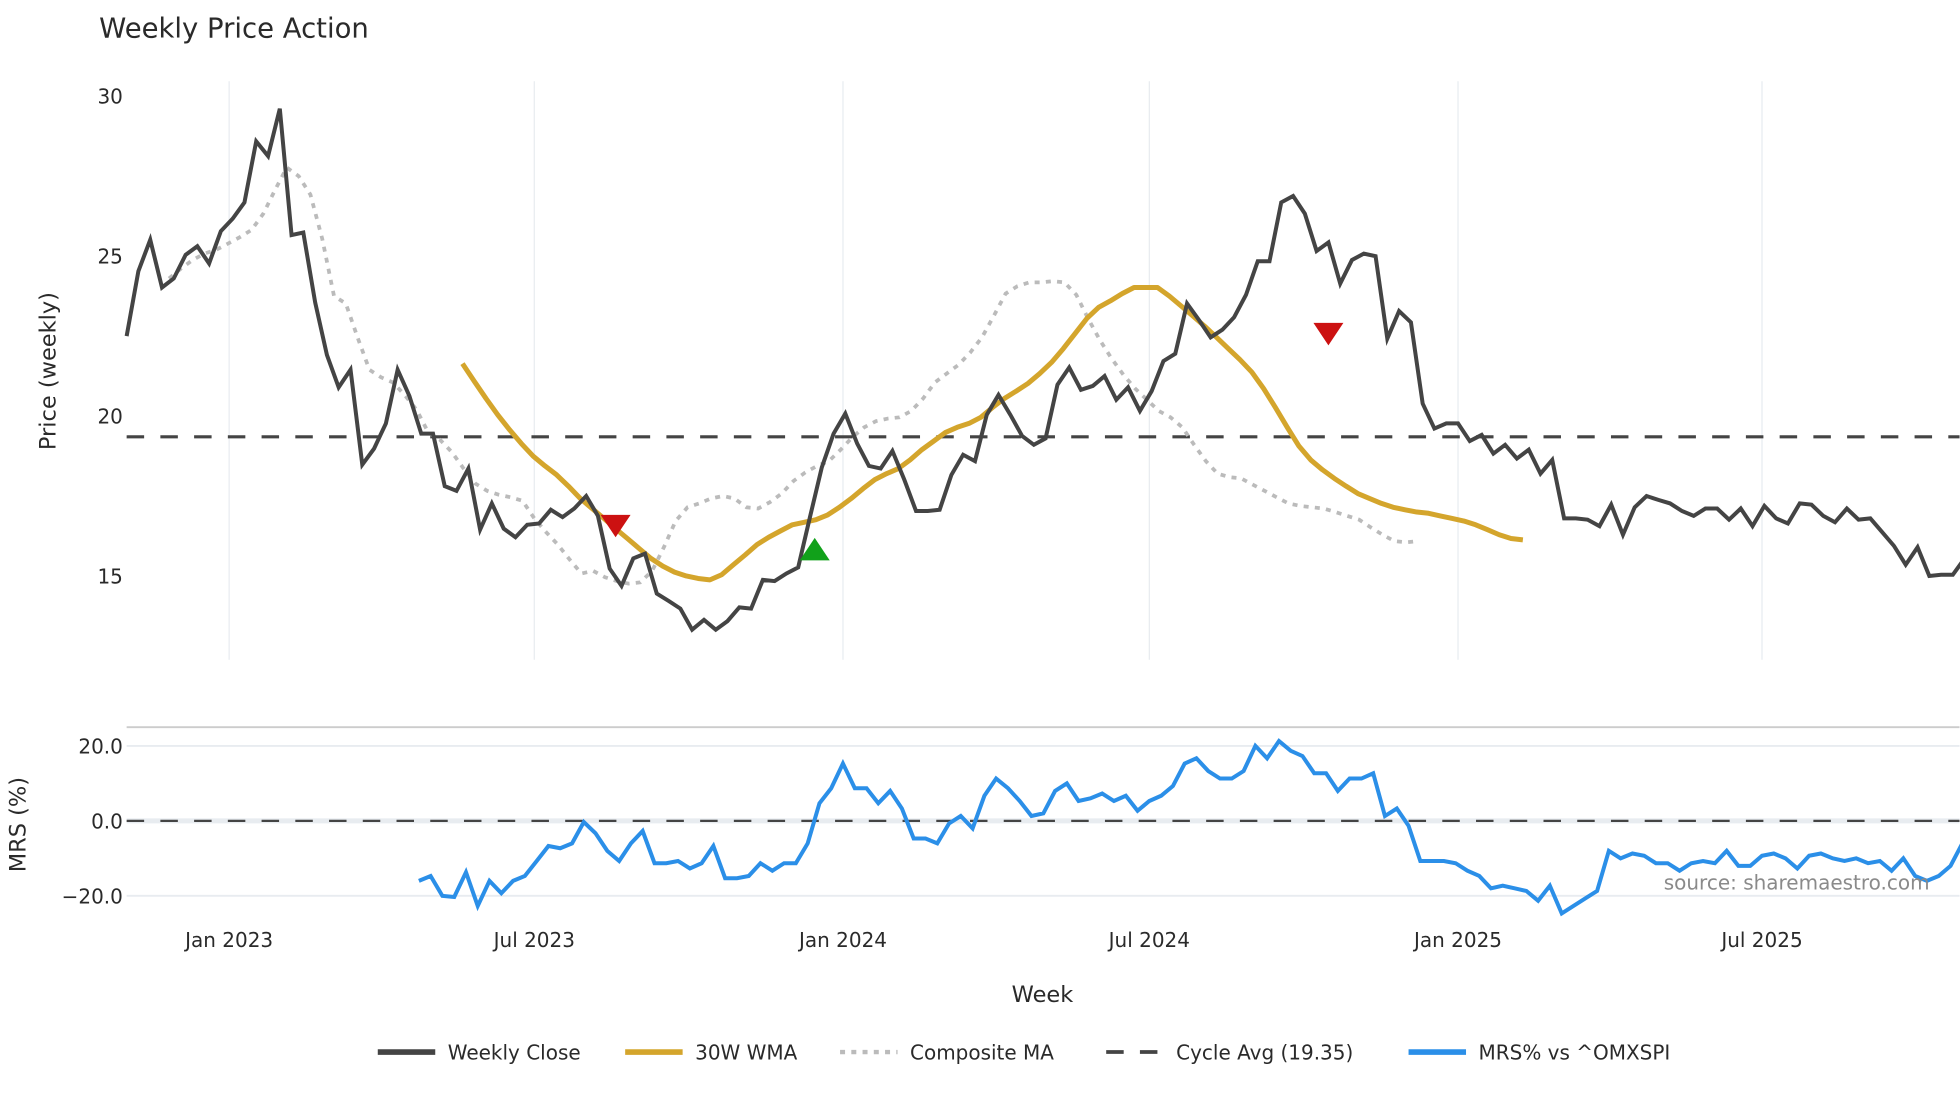 This screenshot has height=1102, width=1960. I want to click on price-y-tick-label: 25, so click(109, 257).